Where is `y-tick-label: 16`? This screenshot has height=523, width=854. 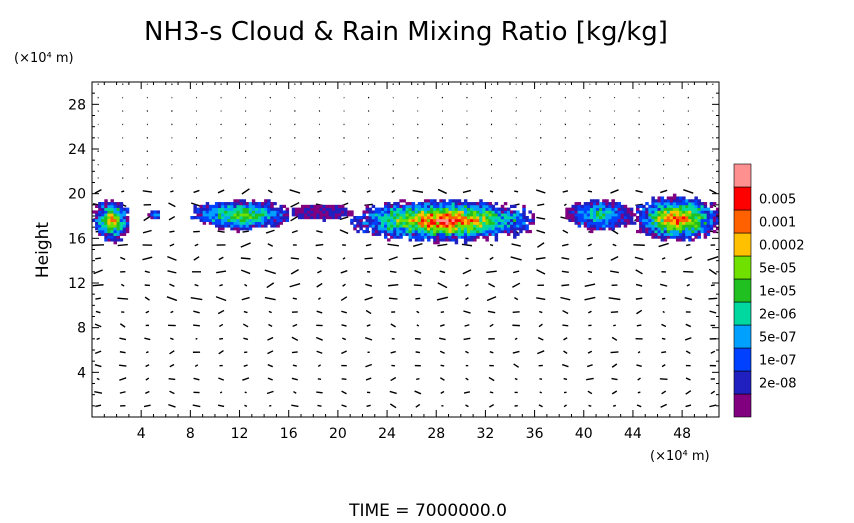 y-tick-label: 16 is located at coordinates (77, 239).